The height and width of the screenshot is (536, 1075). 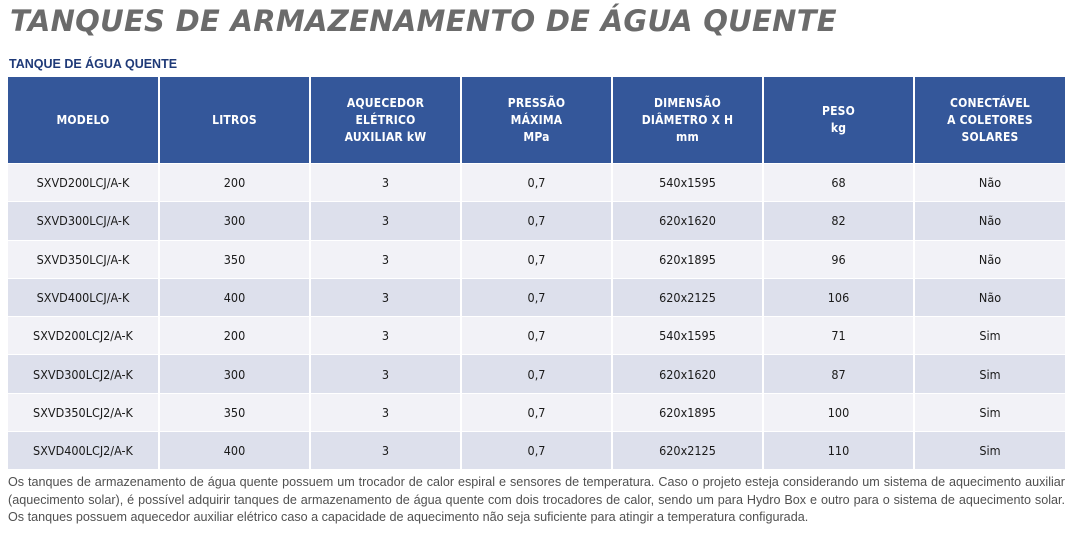 I want to click on header-line: DIÂMETRO X H, so click(x=687, y=119).